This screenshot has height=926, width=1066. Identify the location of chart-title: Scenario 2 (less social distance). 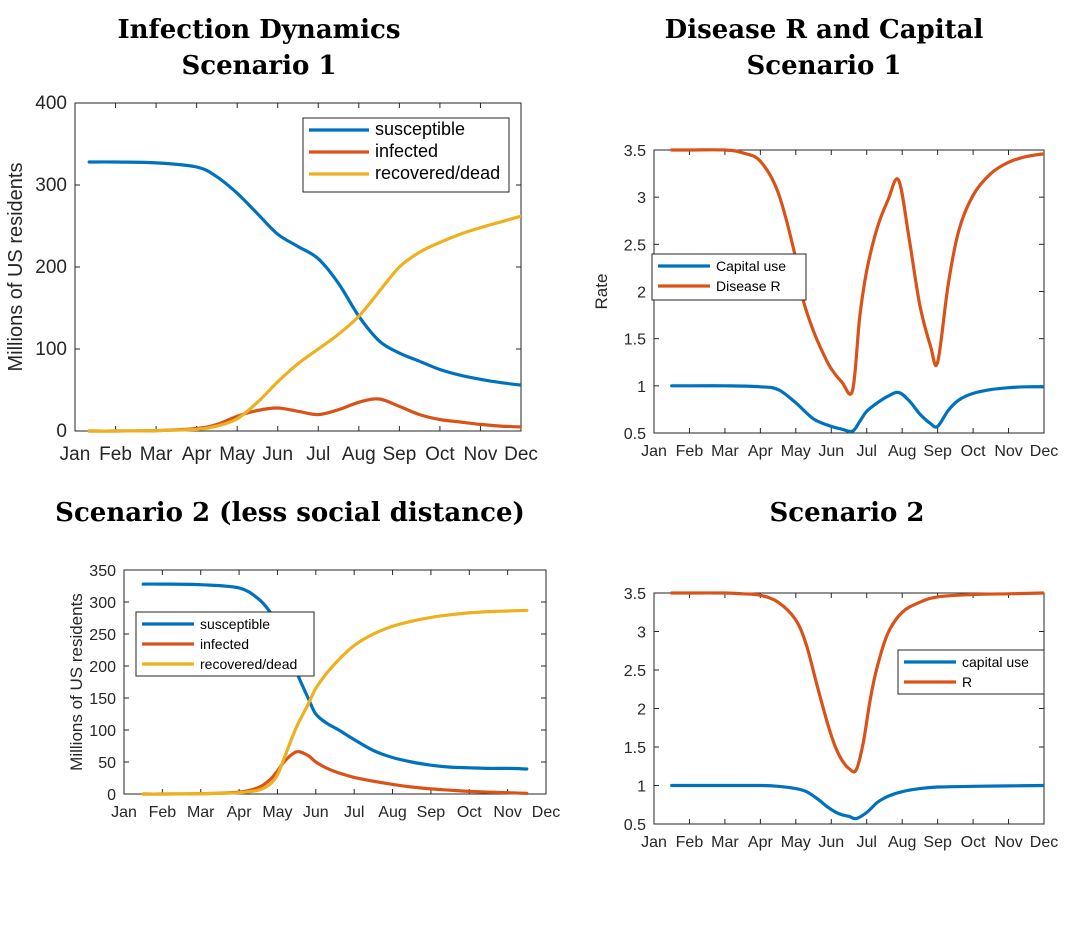
(290, 513).